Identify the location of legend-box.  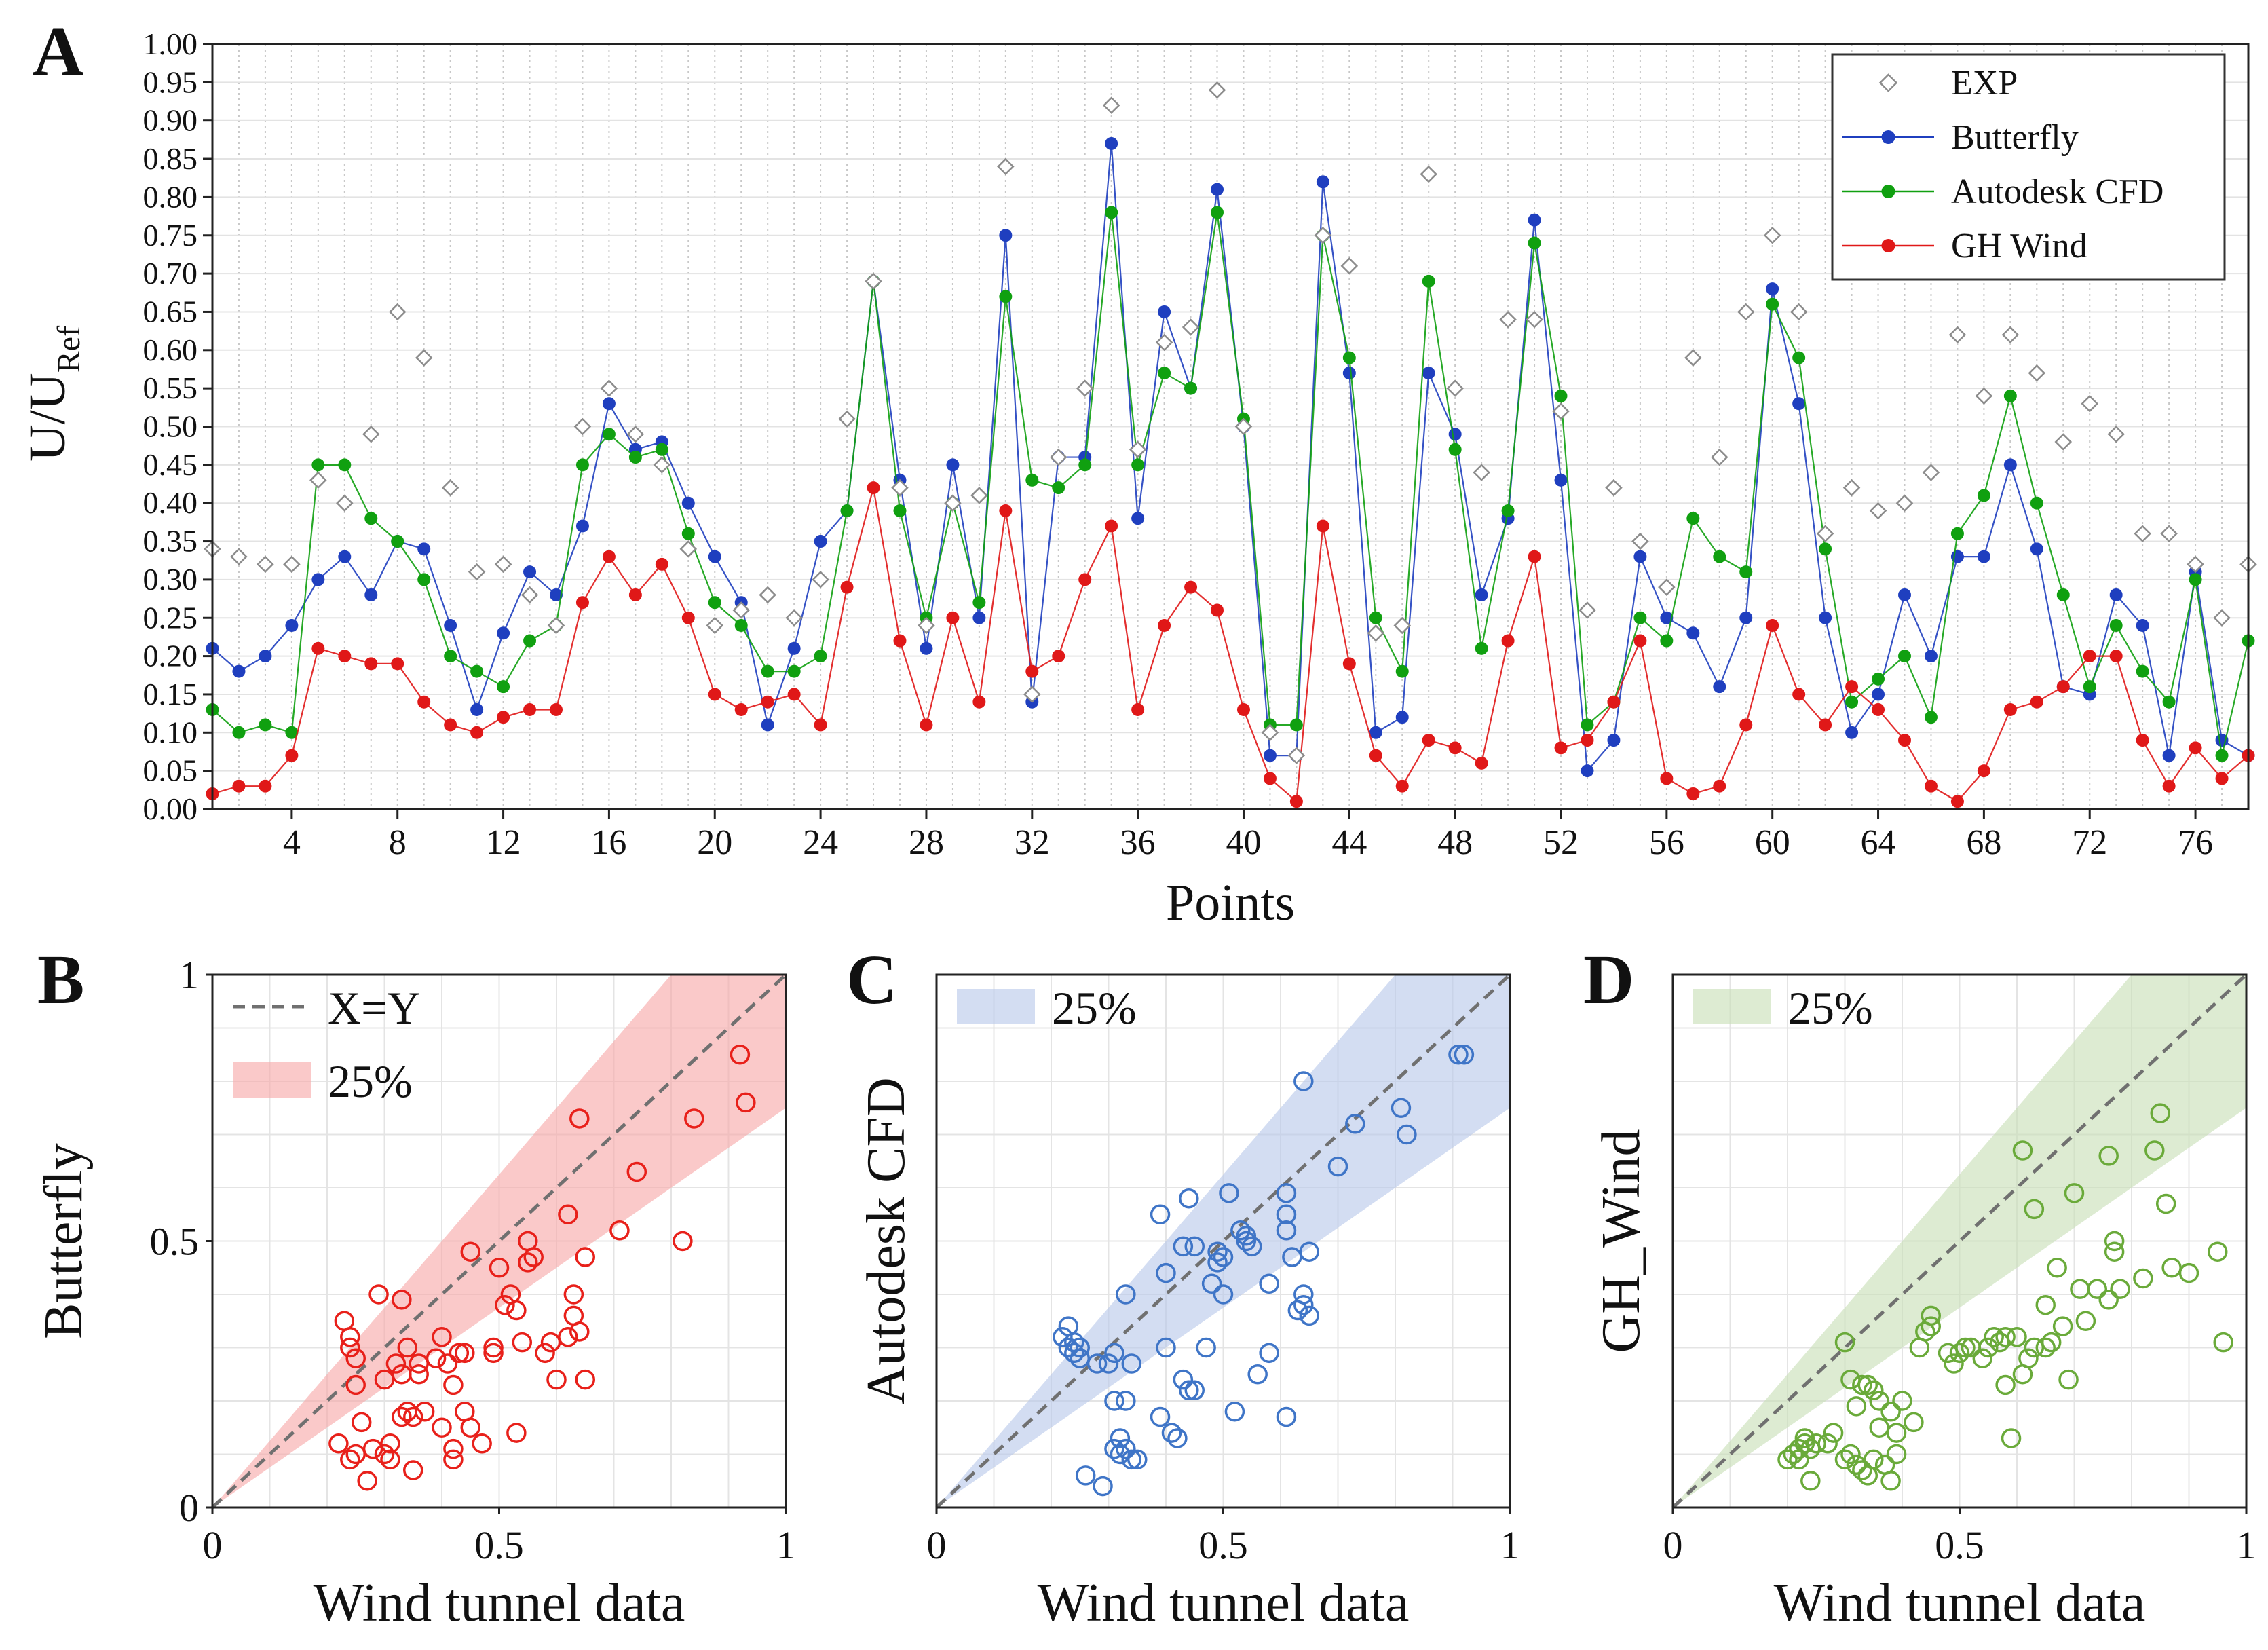
(2028, 167).